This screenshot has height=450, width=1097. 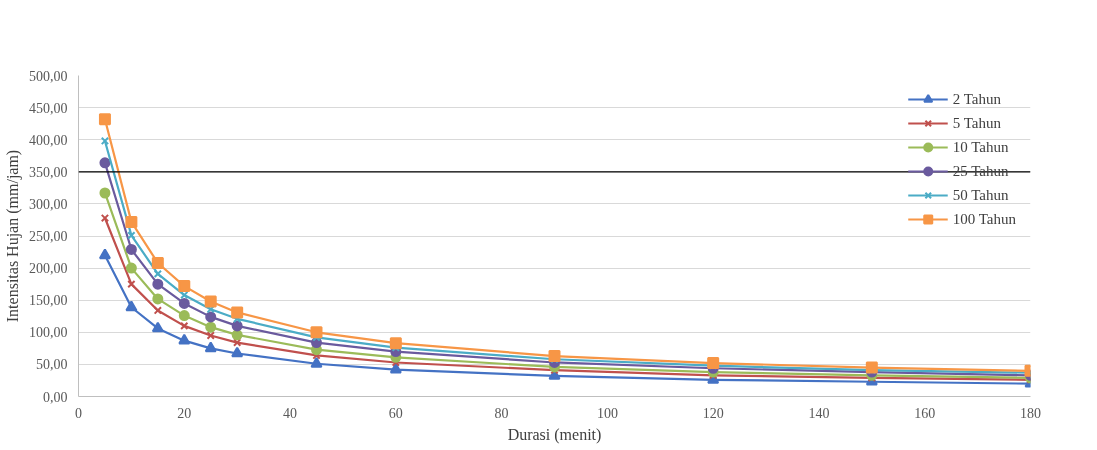 What do you see at coordinates (48, 204) in the screenshot?
I see `y-tick-label: 300,00` at bounding box center [48, 204].